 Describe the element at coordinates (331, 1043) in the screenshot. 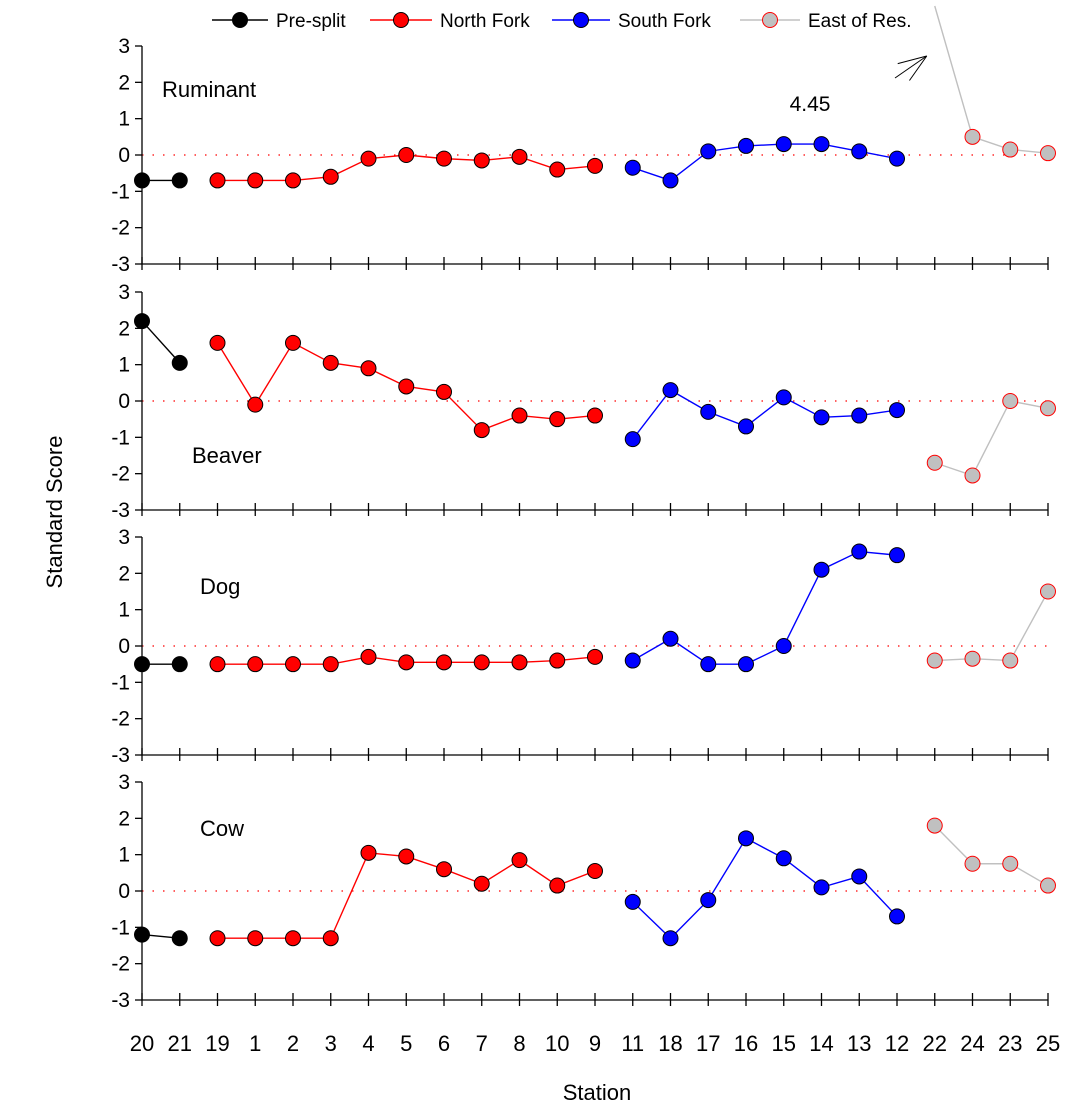

I see `x-tick-label: 3` at that location.